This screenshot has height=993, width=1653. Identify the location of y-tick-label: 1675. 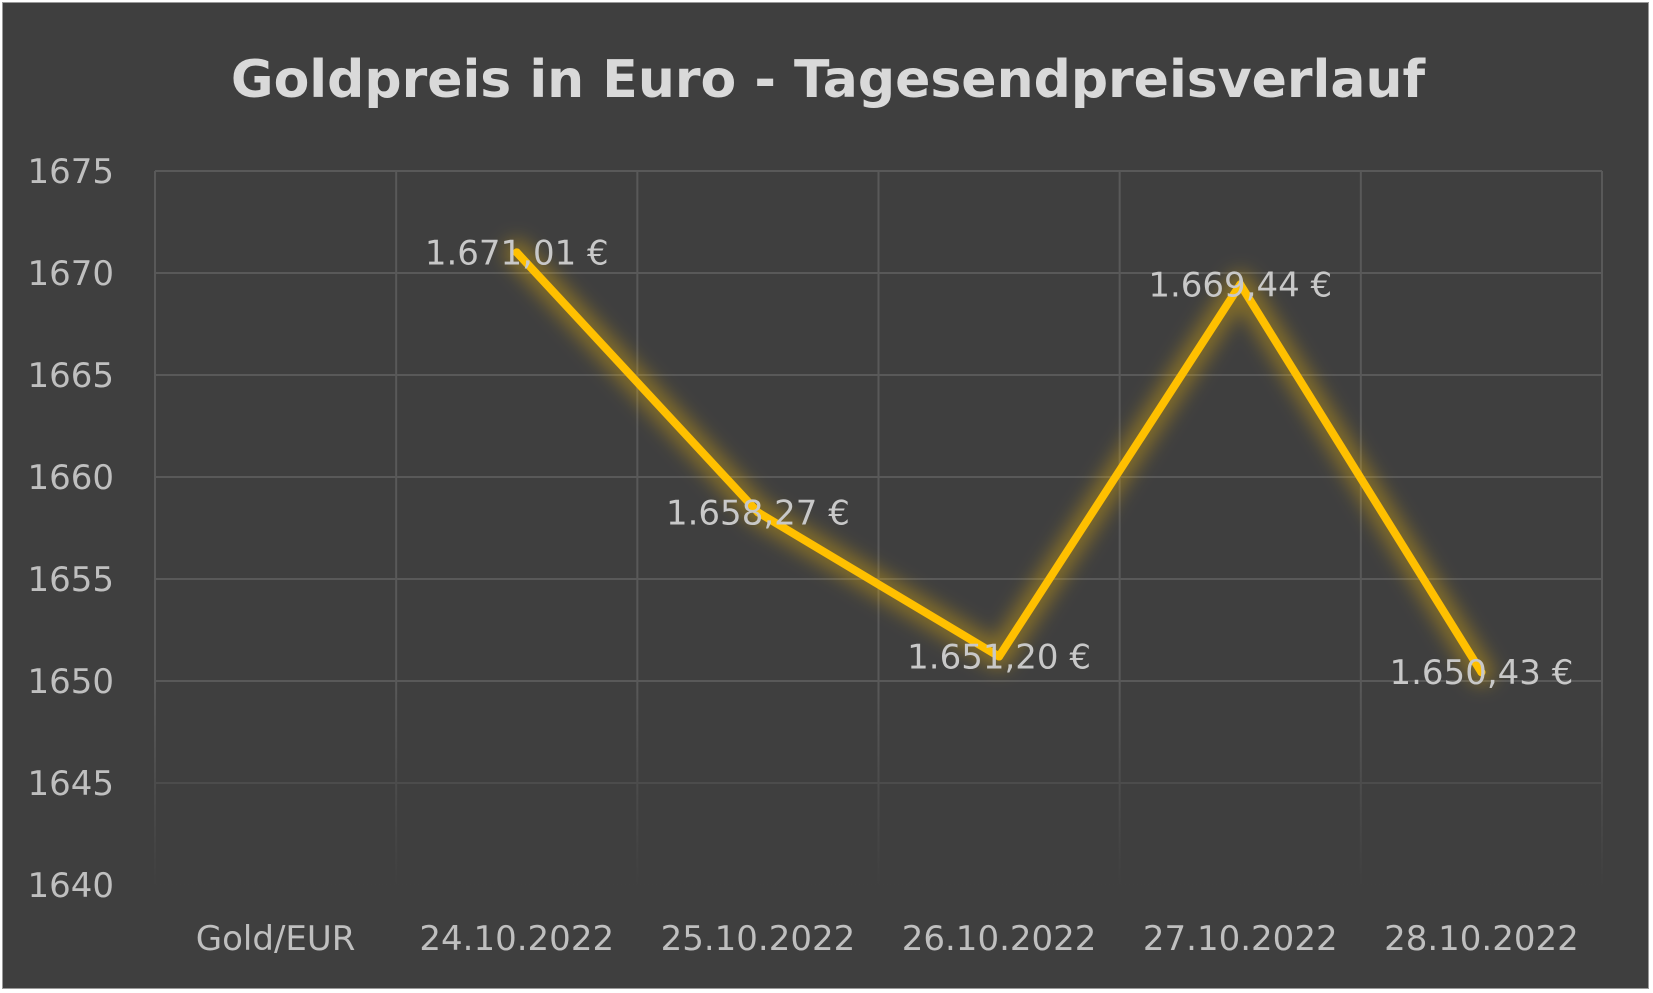
(70, 172).